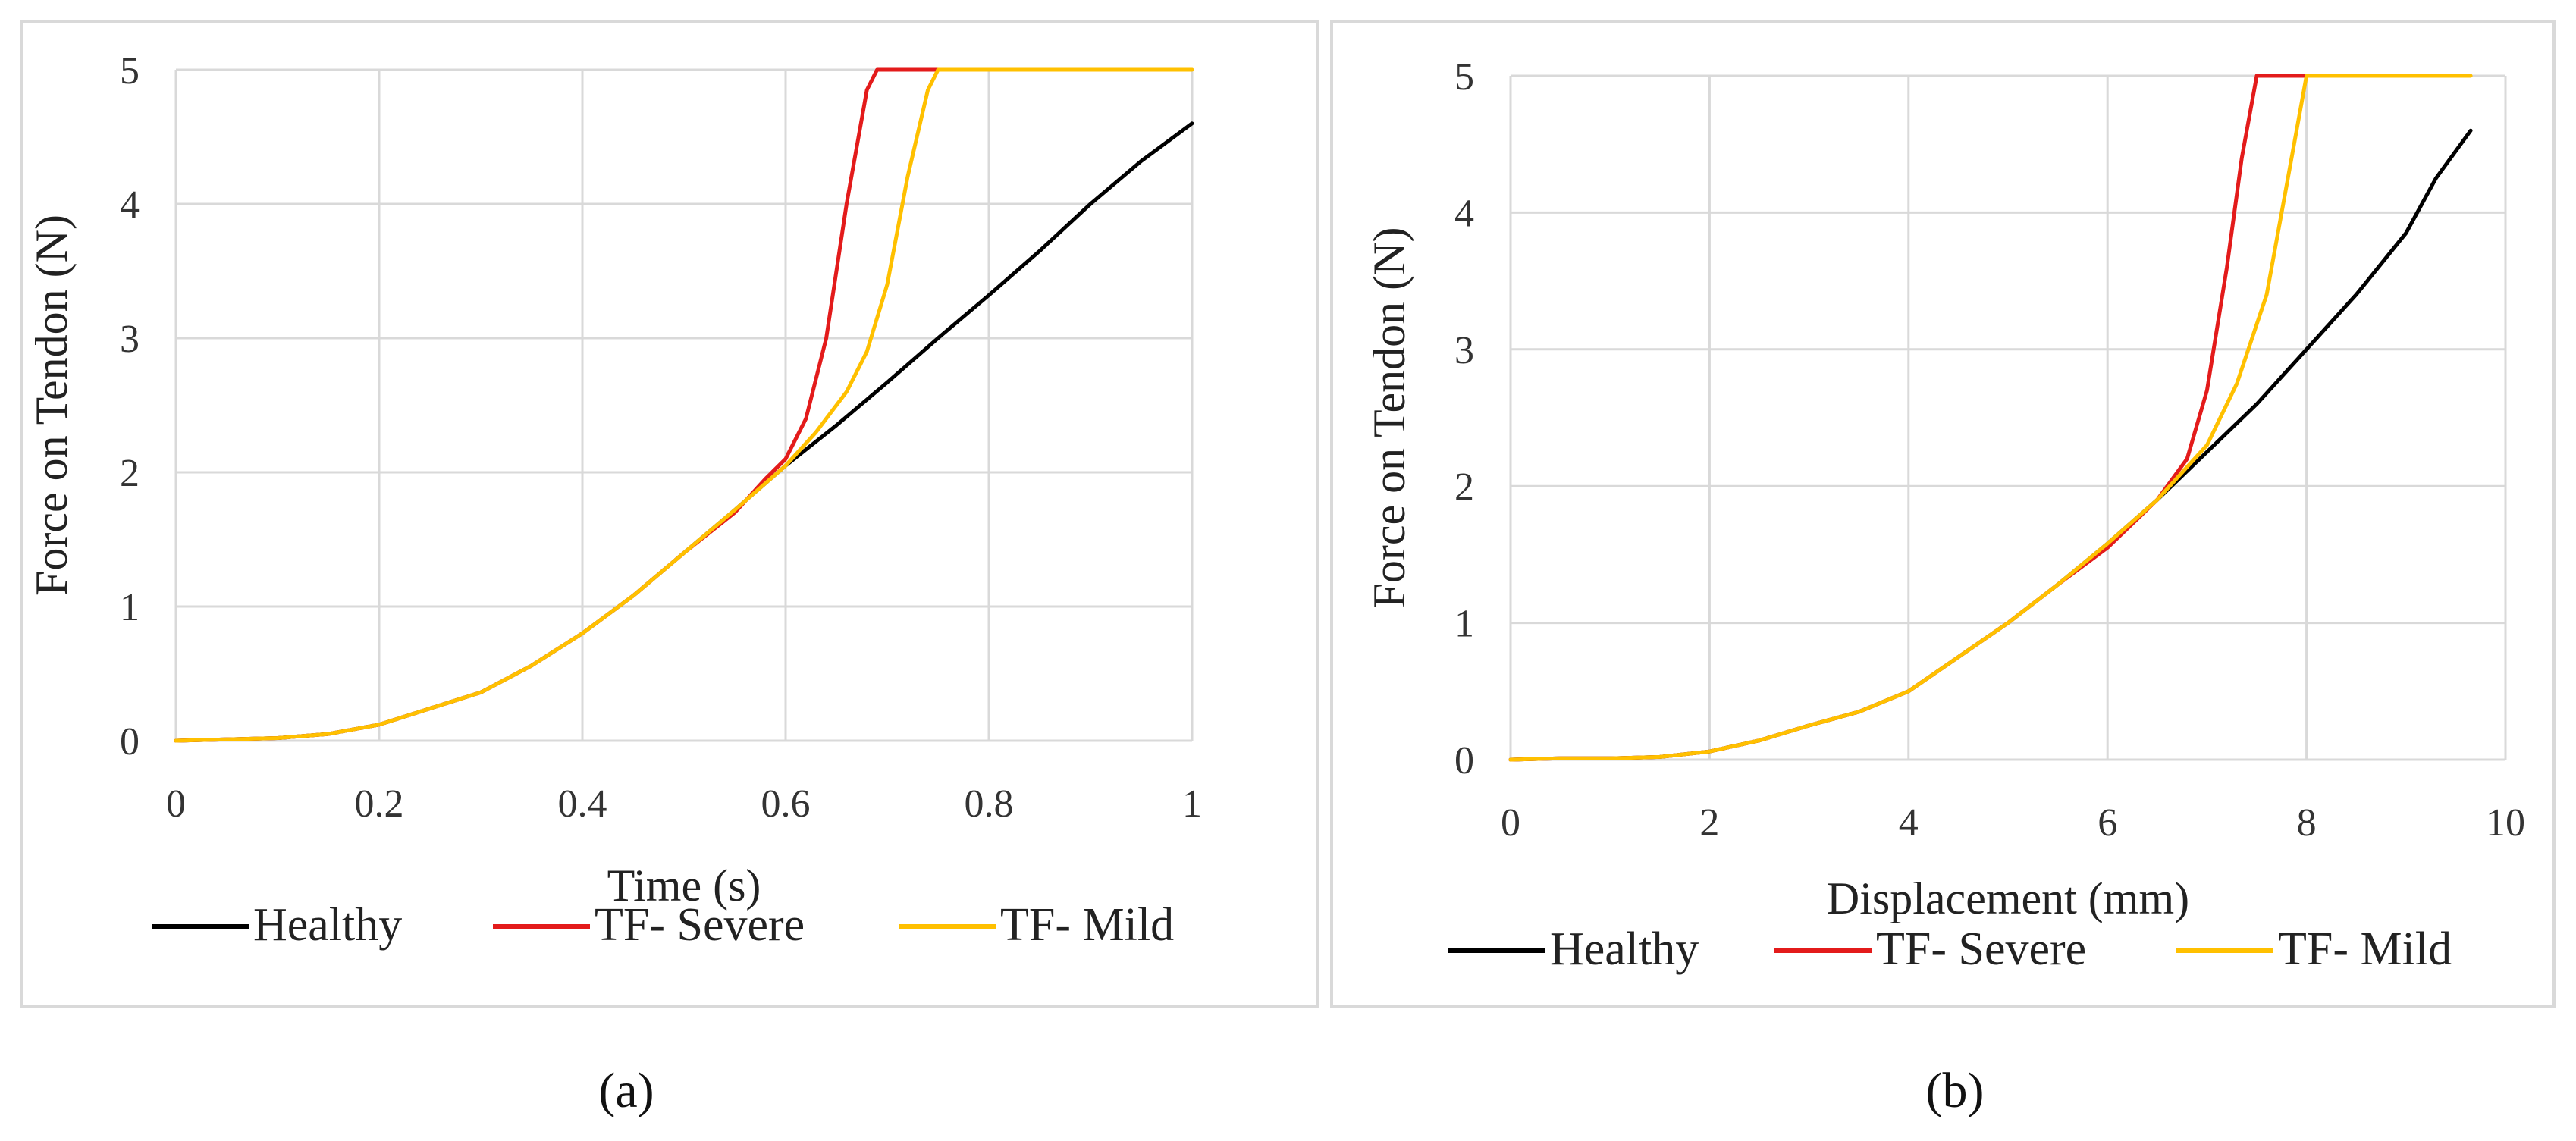  What do you see at coordinates (1464, 77) in the screenshot?
I see `panel-b-ytick-label-5: 5` at bounding box center [1464, 77].